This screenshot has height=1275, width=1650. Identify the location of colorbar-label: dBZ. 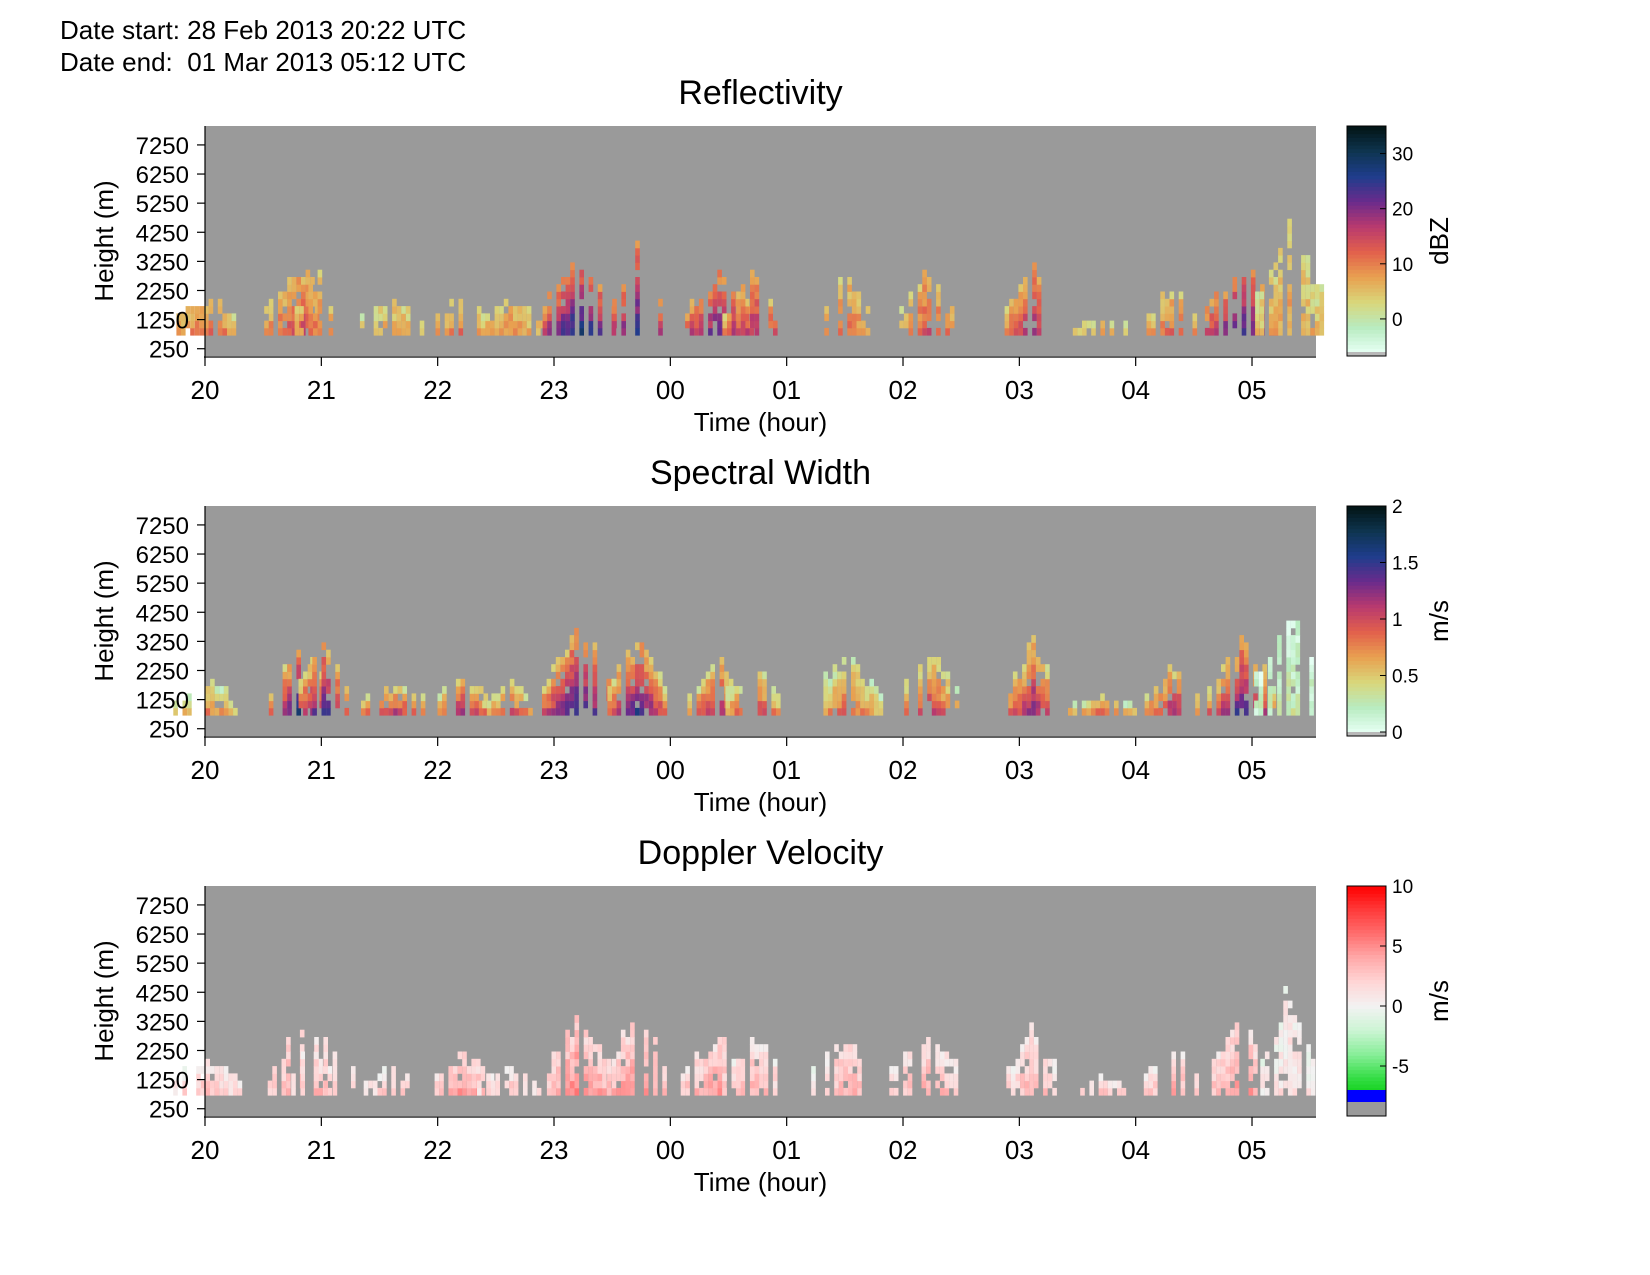
(1439, 241).